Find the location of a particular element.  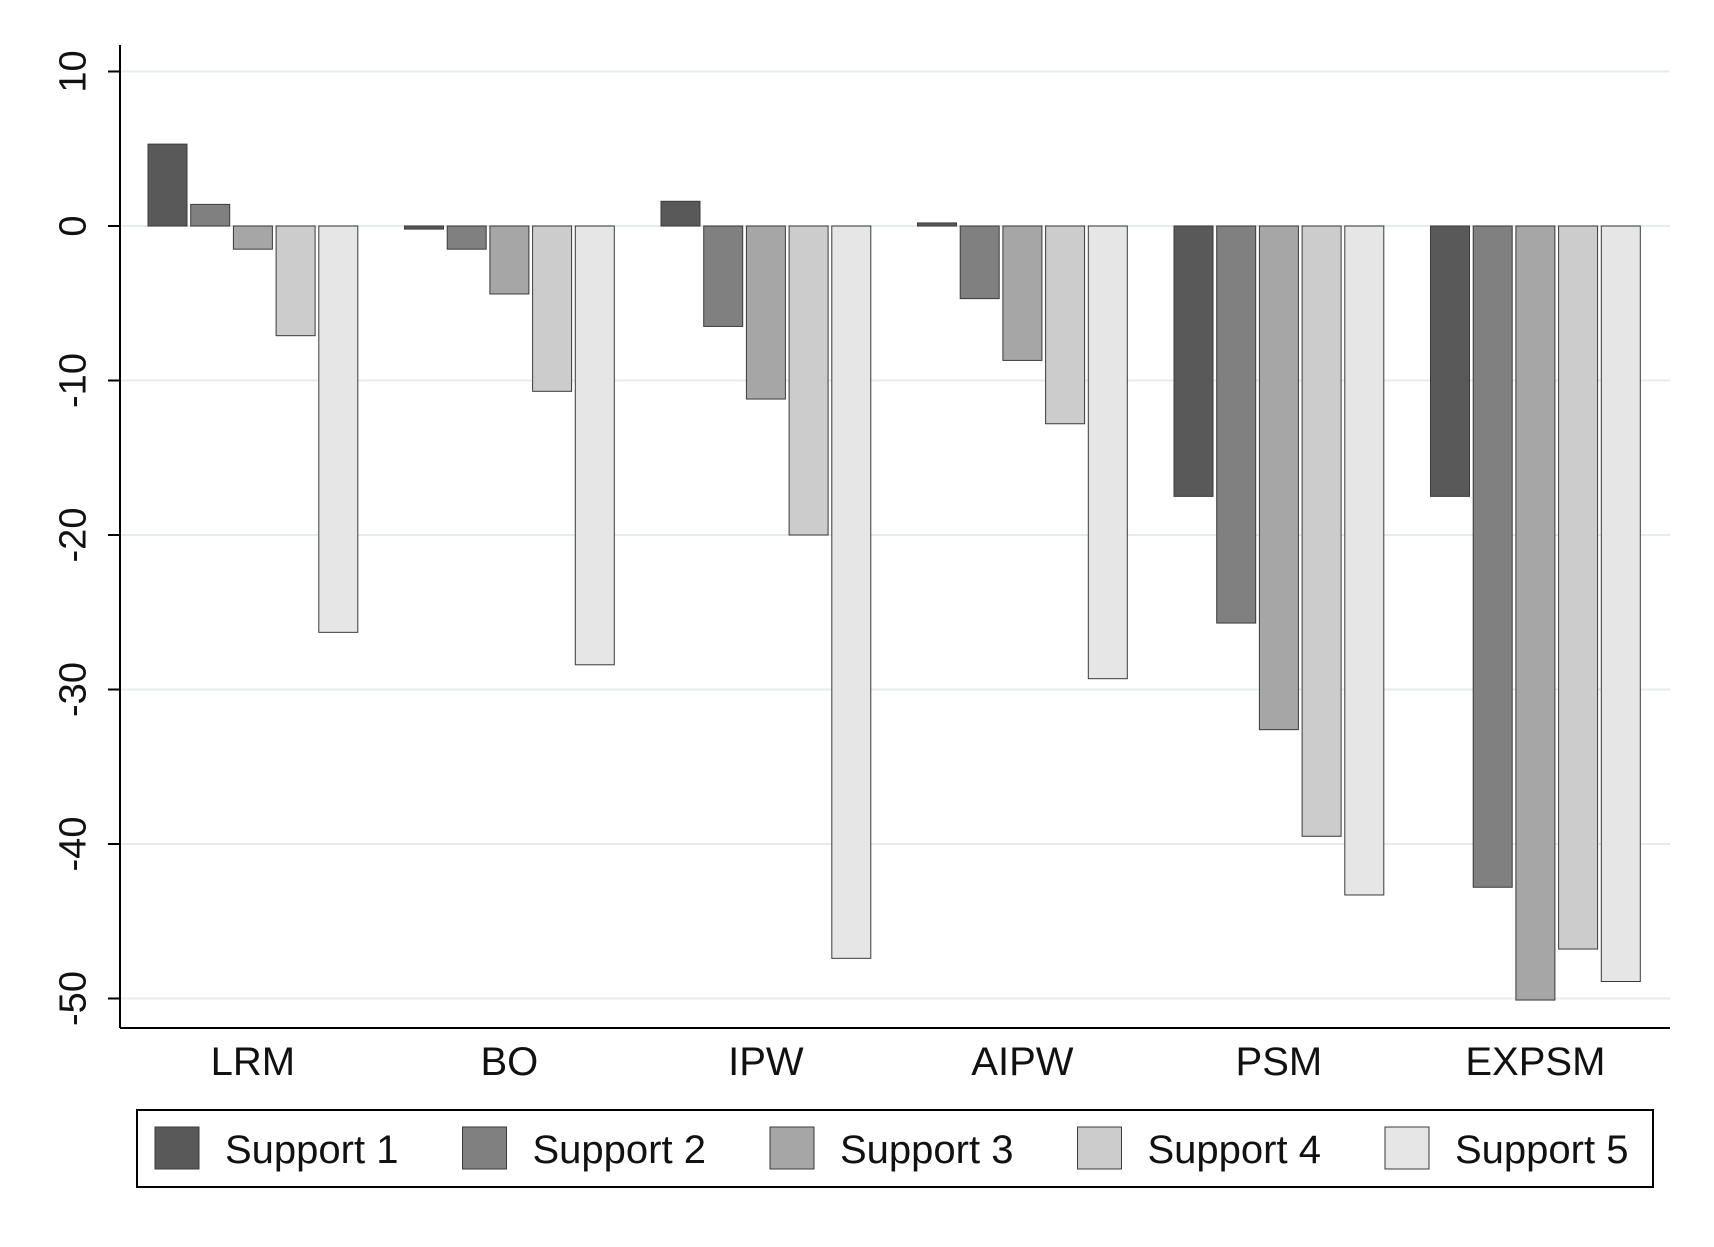

legend-label: Support 2 is located at coordinates (619, 1150).